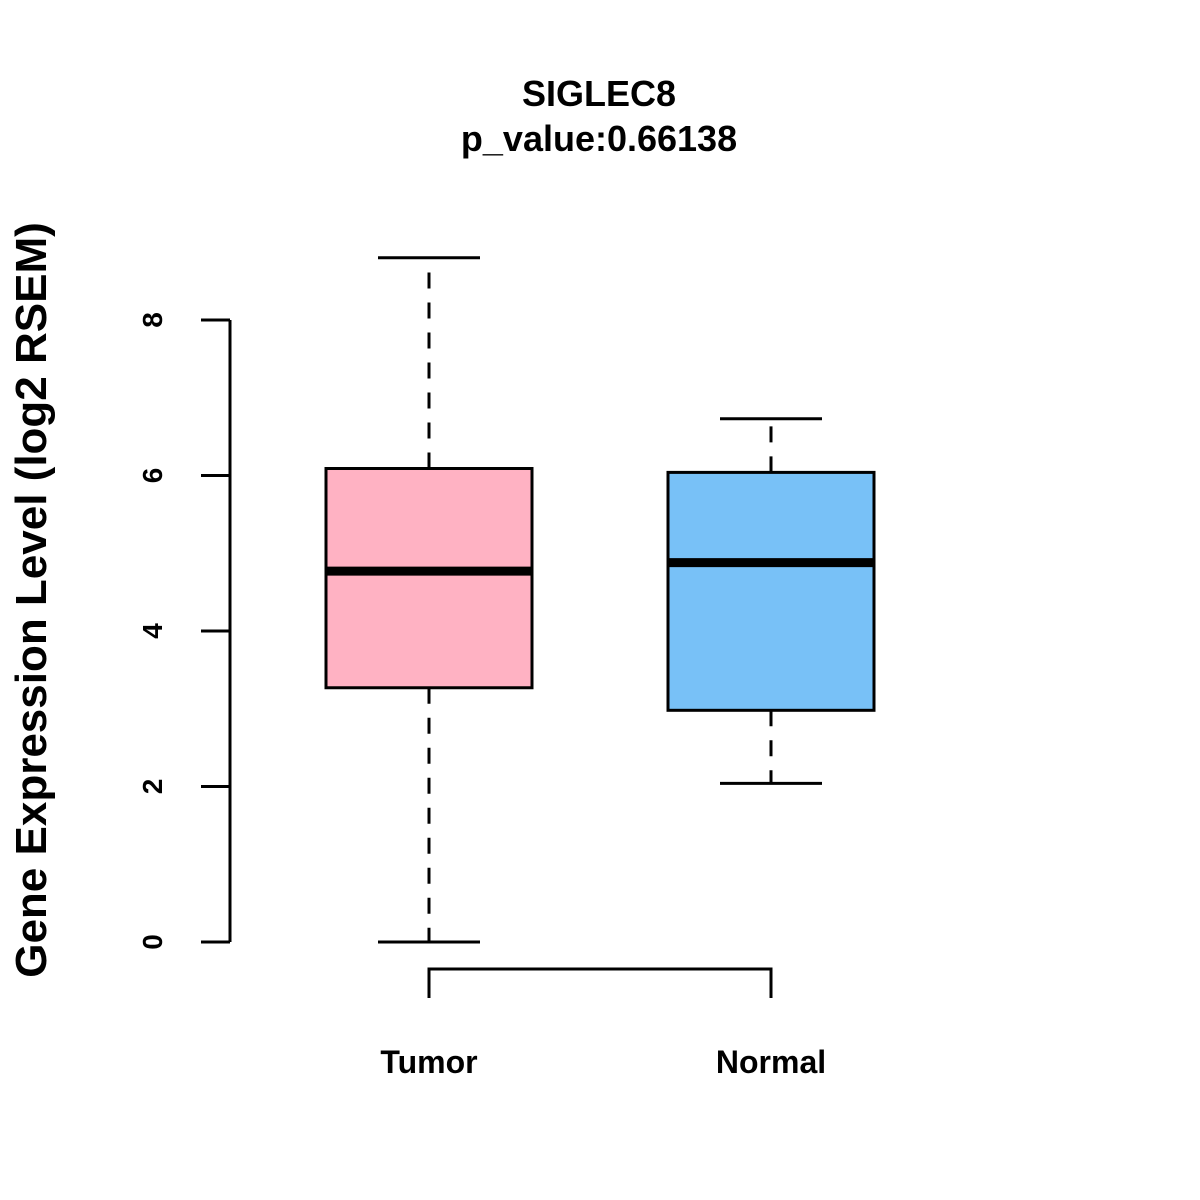 This screenshot has width=1200, height=1200. What do you see at coordinates (184, 631) in the screenshot?
I see `y-axis: 0 2 4 6 8` at bounding box center [184, 631].